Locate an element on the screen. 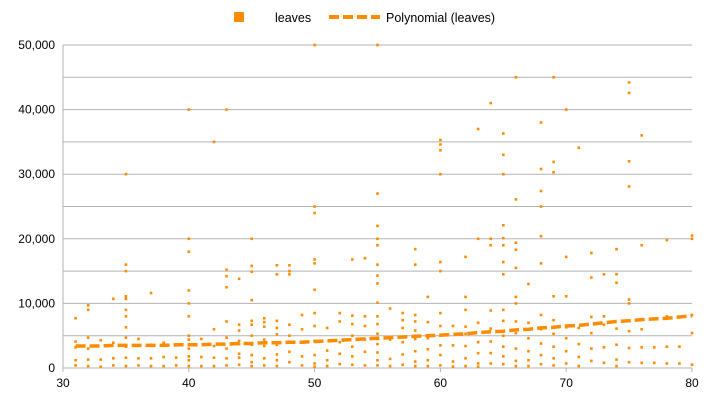 This screenshot has height=401, width=713. trendline-group is located at coordinates (384, 330).